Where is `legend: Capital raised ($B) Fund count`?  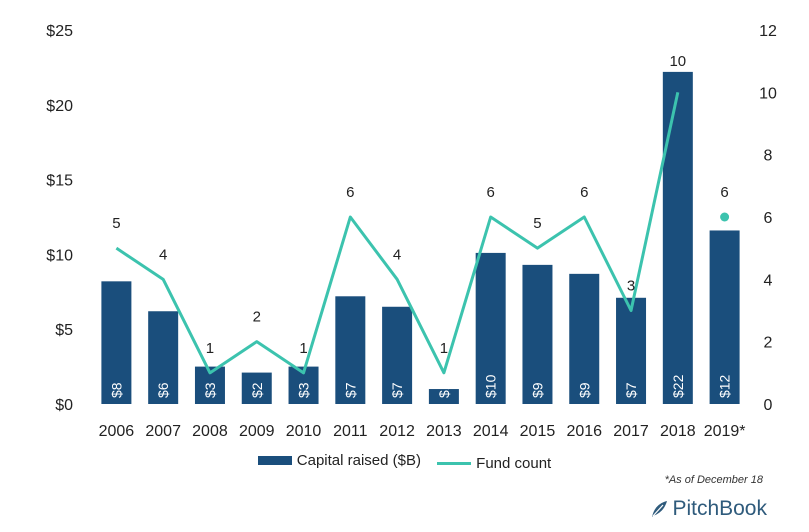 legend: Capital raised ($B) Fund count is located at coordinates (404, 462).